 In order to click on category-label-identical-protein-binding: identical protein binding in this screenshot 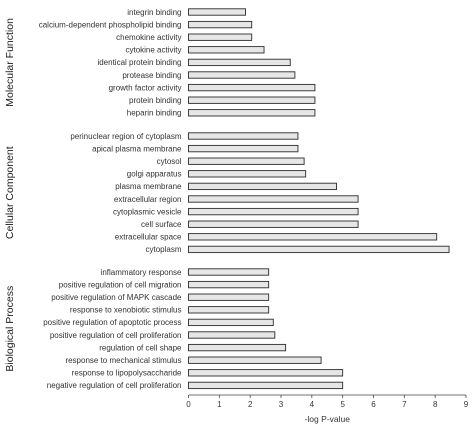, I will do `click(139, 62)`.